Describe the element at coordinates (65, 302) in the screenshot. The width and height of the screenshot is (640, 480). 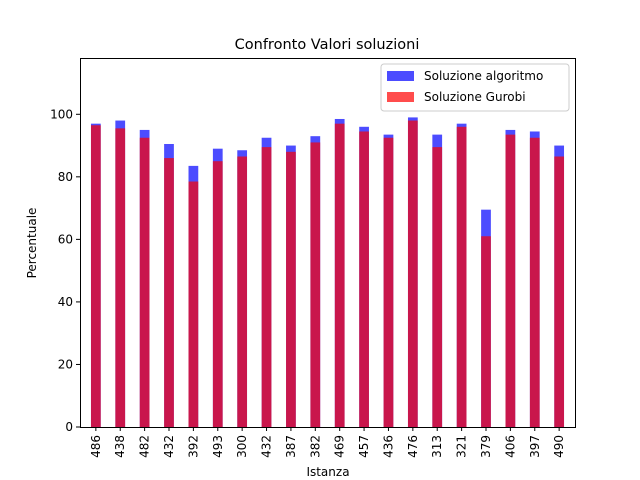
I see `y-tick-label: 40` at that location.